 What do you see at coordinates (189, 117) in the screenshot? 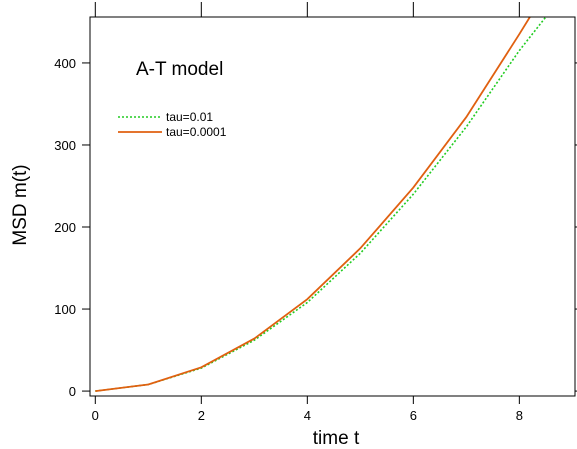
I see `legend-label-1: tau=0.01` at bounding box center [189, 117].